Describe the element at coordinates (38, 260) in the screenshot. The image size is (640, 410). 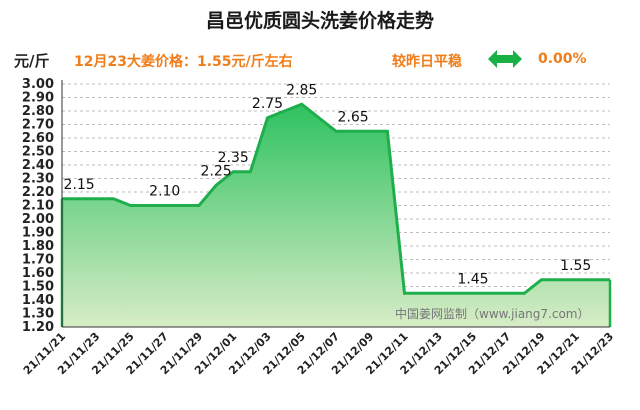
I see `y-tick-label: 1.70` at that location.